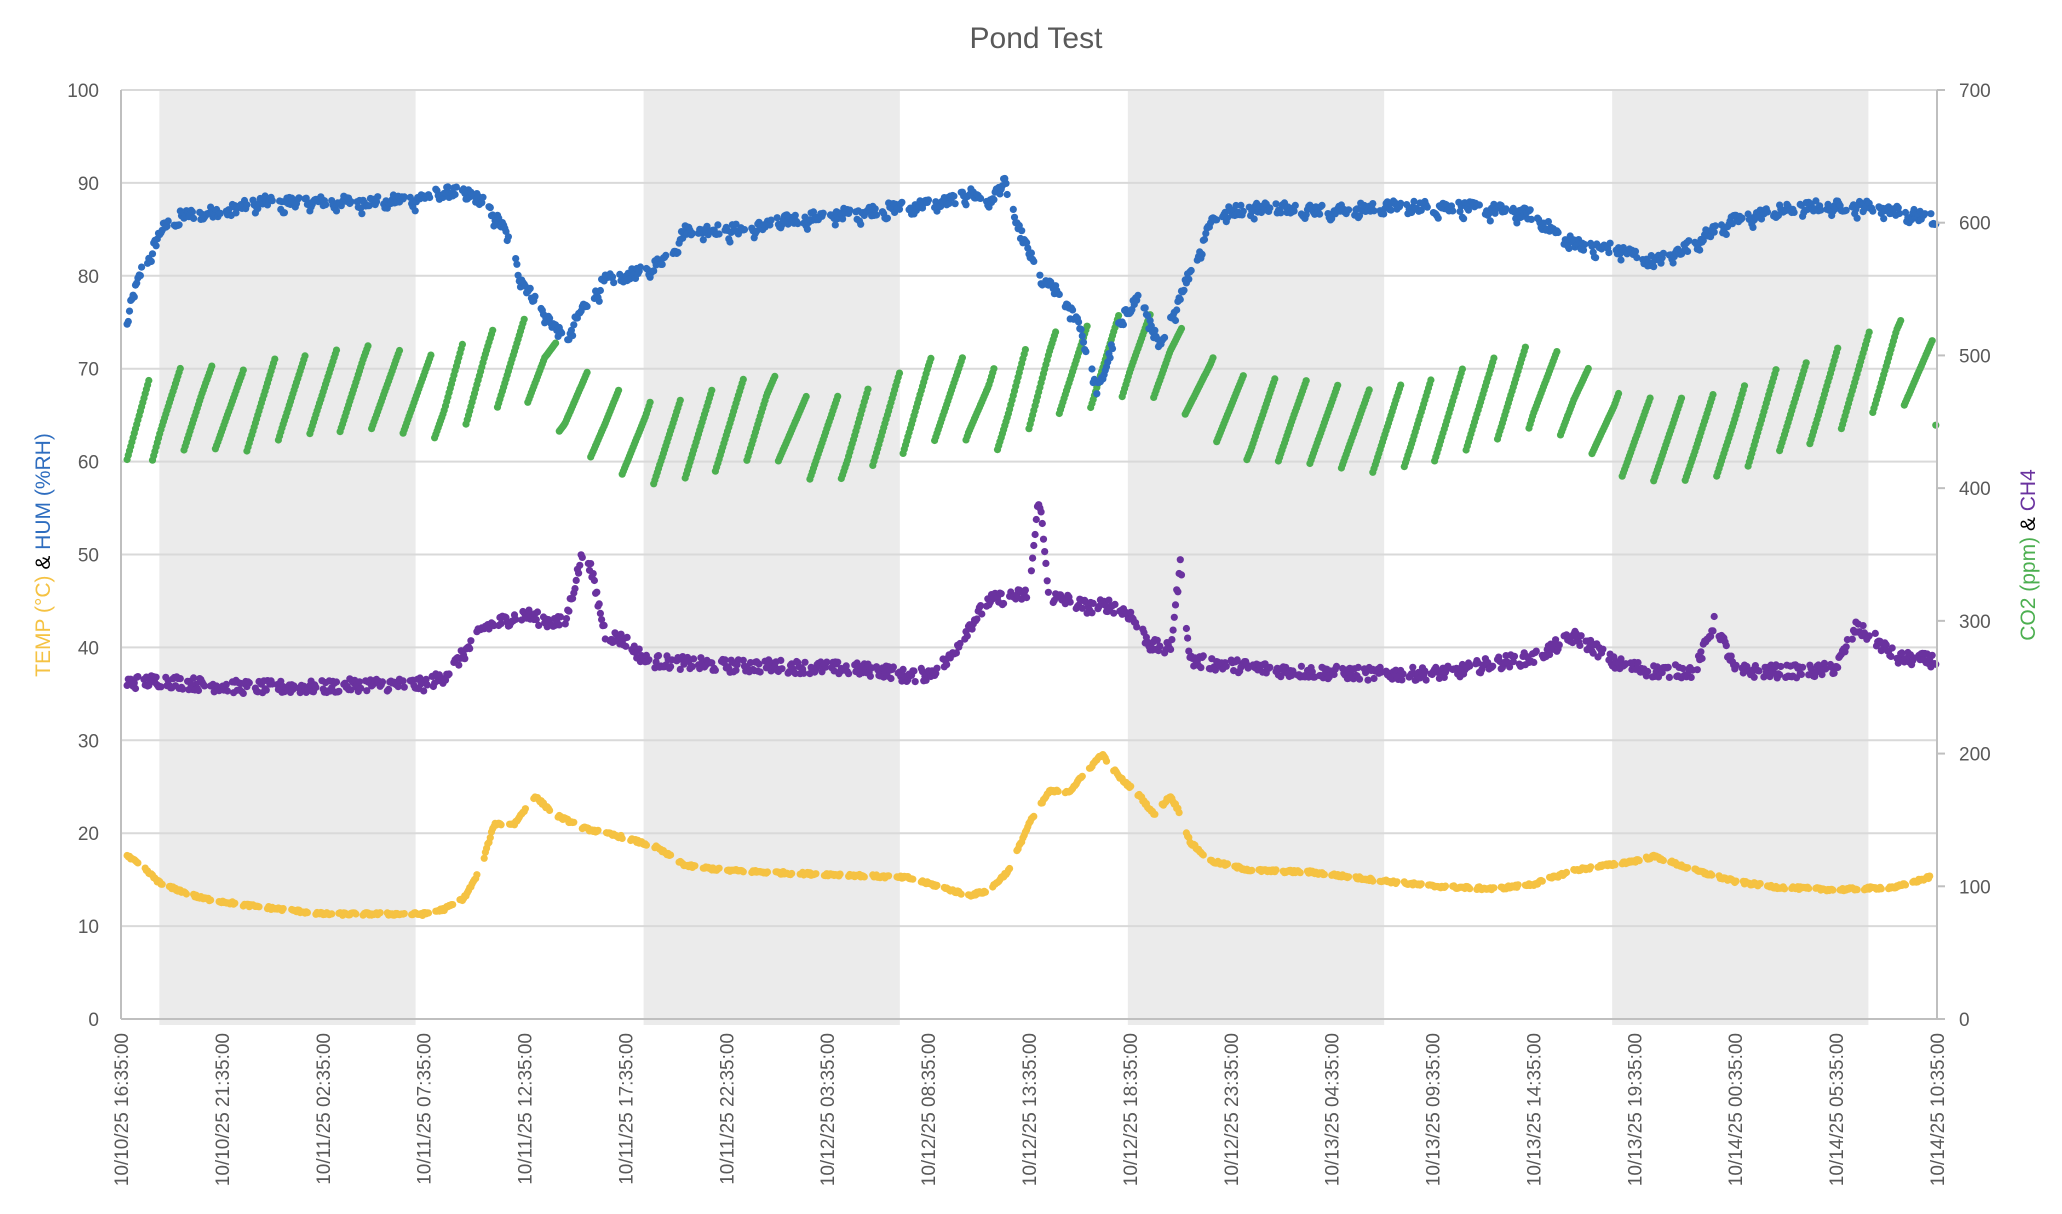 Image resolution: width=2062 pixels, height=1214 pixels. Describe the element at coordinates (1131, 1109) in the screenshot. I see `x-tick-label: 10/12/25 18:35:00` at that location.